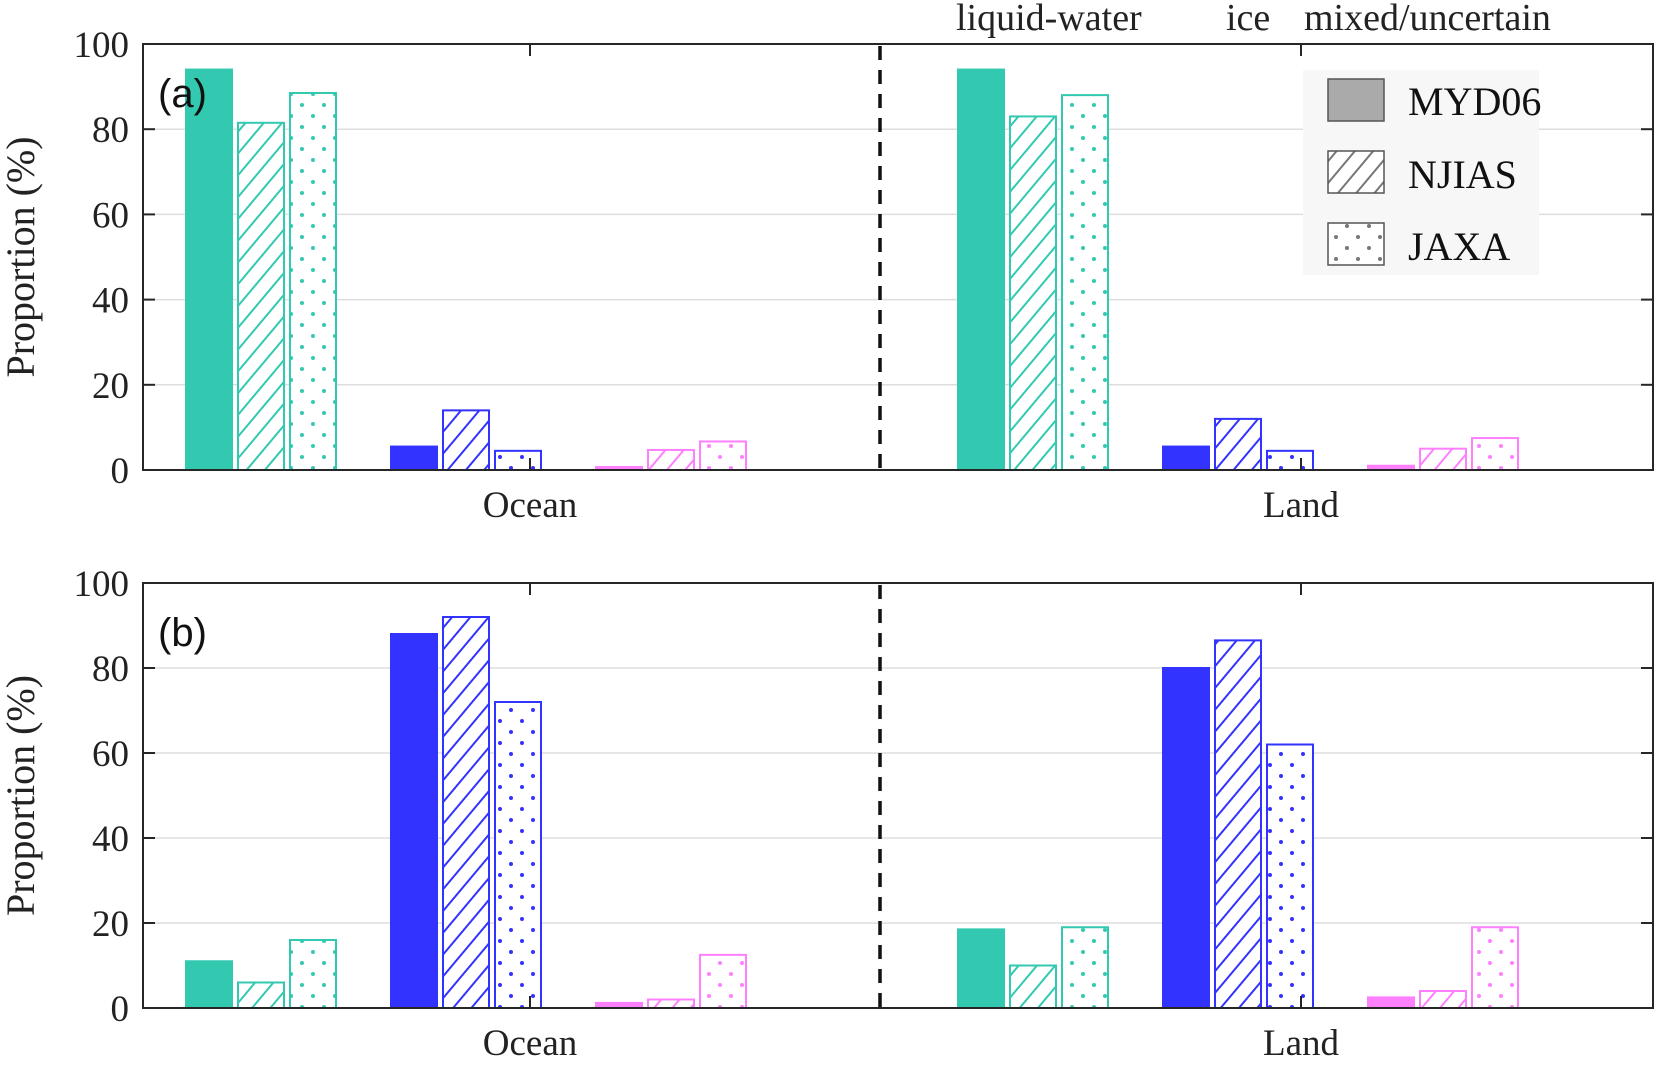  Describe the element at coordinates (1443, 459) in the screenshot. I see `bar-a-land-mixed-njias` at that location.